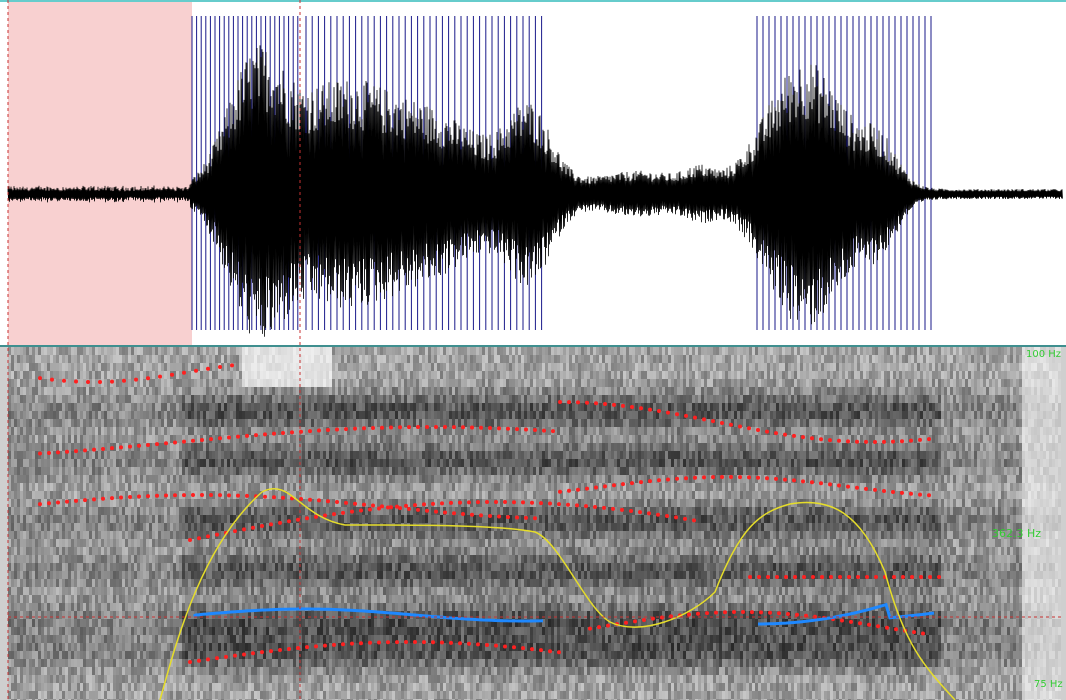 This screenshot has height=700, width=1066. I want to click on freq-top-label: 100 Hz, so click(1044, 354).